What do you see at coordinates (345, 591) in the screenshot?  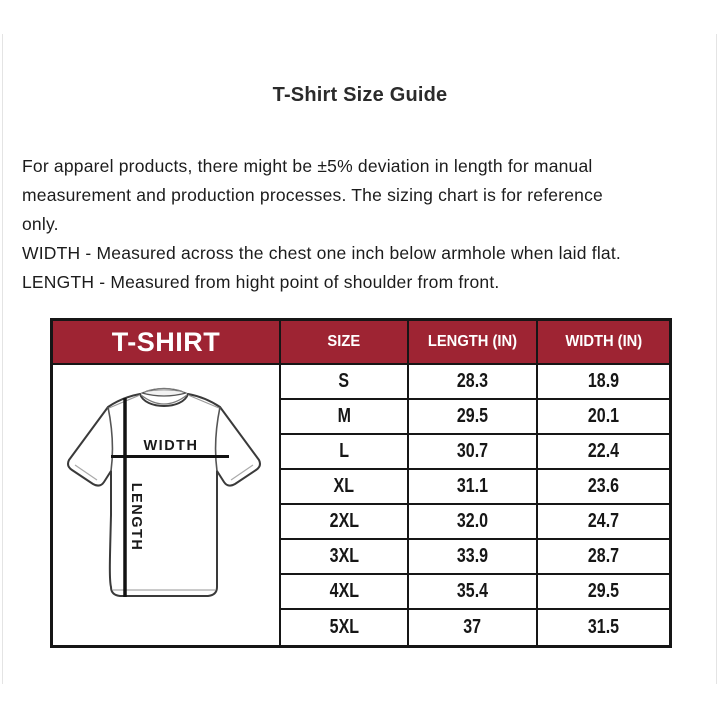 I see `size-cell: 4XL` at bounding box center [345, 591].